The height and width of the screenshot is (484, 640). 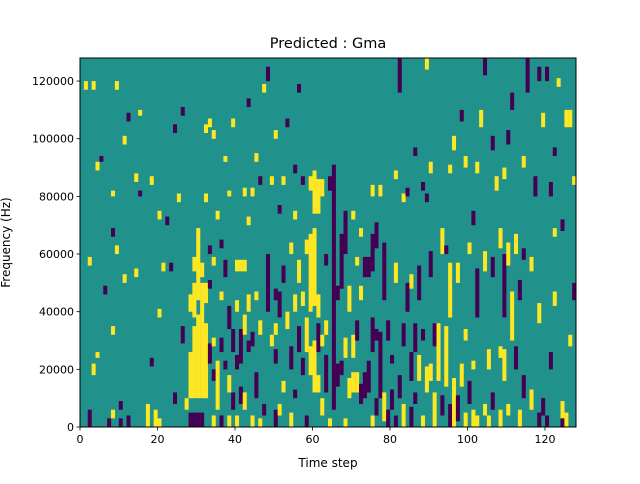 What do you see at coordinates (56, 312) in the screenshot?
I see `y-tick-label: 40000` at bounding box center [56, 312].